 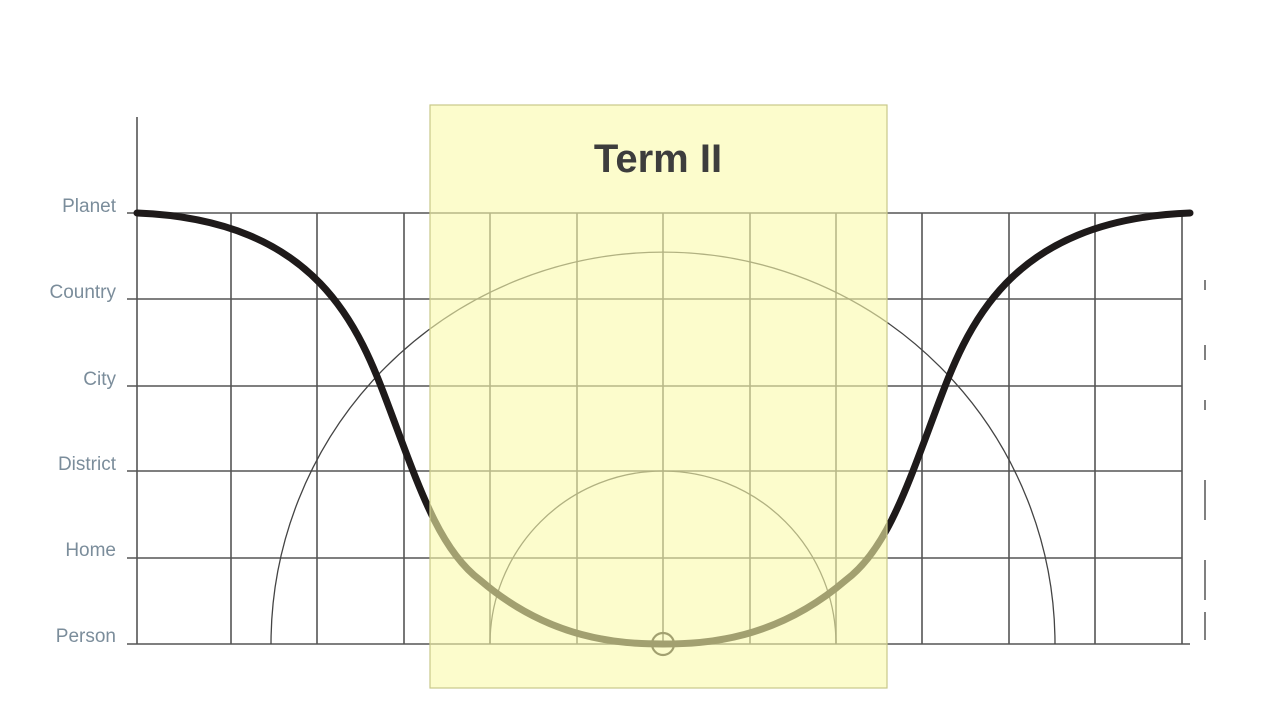 I want to click on label-country: Country, so click(x=82, y=292).